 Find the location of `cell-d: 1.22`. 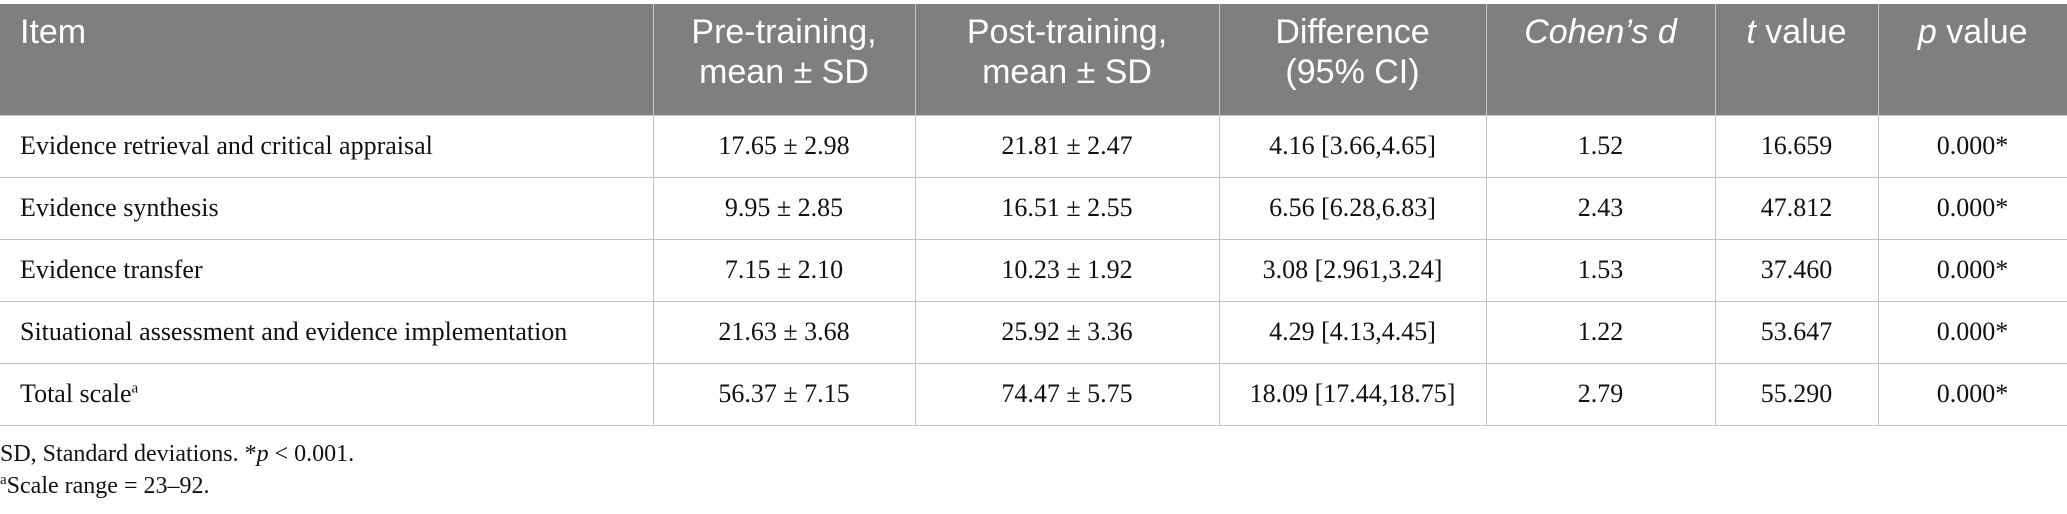

cell-d: 1.22 is located at coordinates (1600, 331).